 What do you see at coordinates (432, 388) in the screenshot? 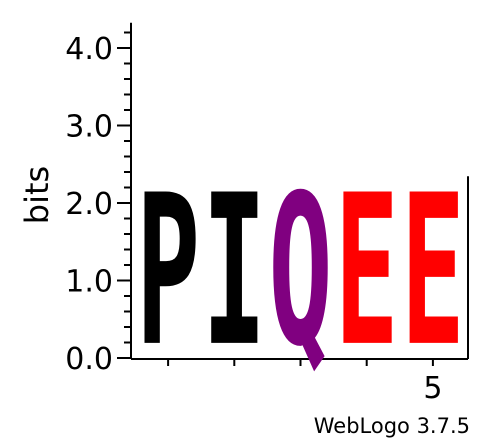
I see `x-tick-label: 5` at bounding box center [432, 388].